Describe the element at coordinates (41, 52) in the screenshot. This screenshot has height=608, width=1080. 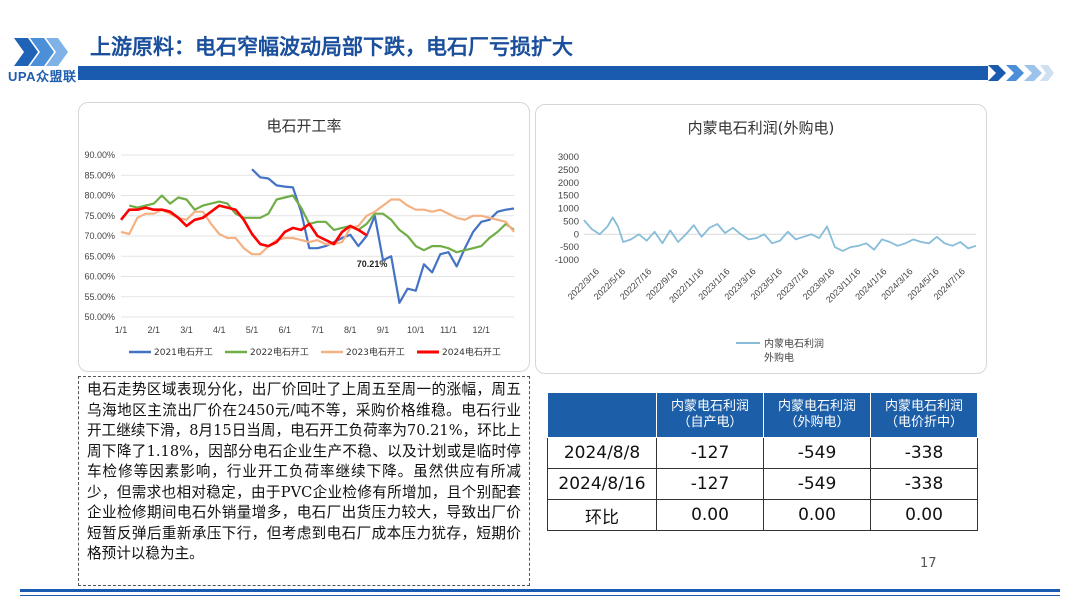
I see `upa-logo-icon` at that location.